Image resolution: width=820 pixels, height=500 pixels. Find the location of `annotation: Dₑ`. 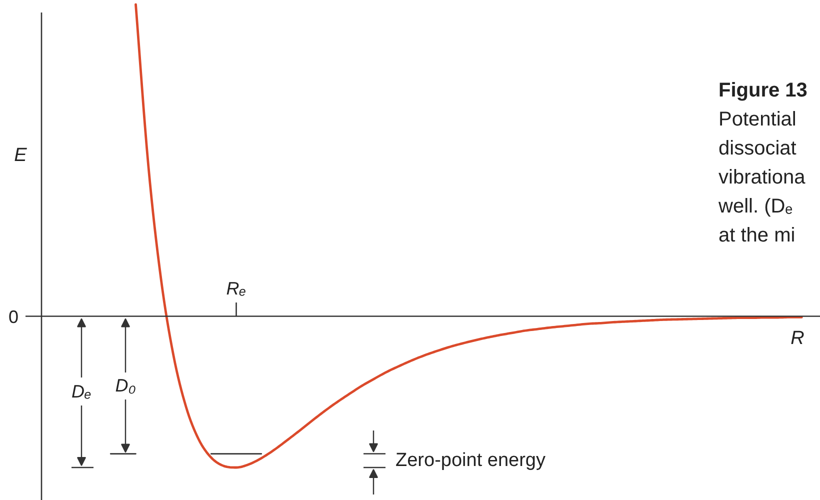

annotation: Dₑ is located at coordinates (82, 392).